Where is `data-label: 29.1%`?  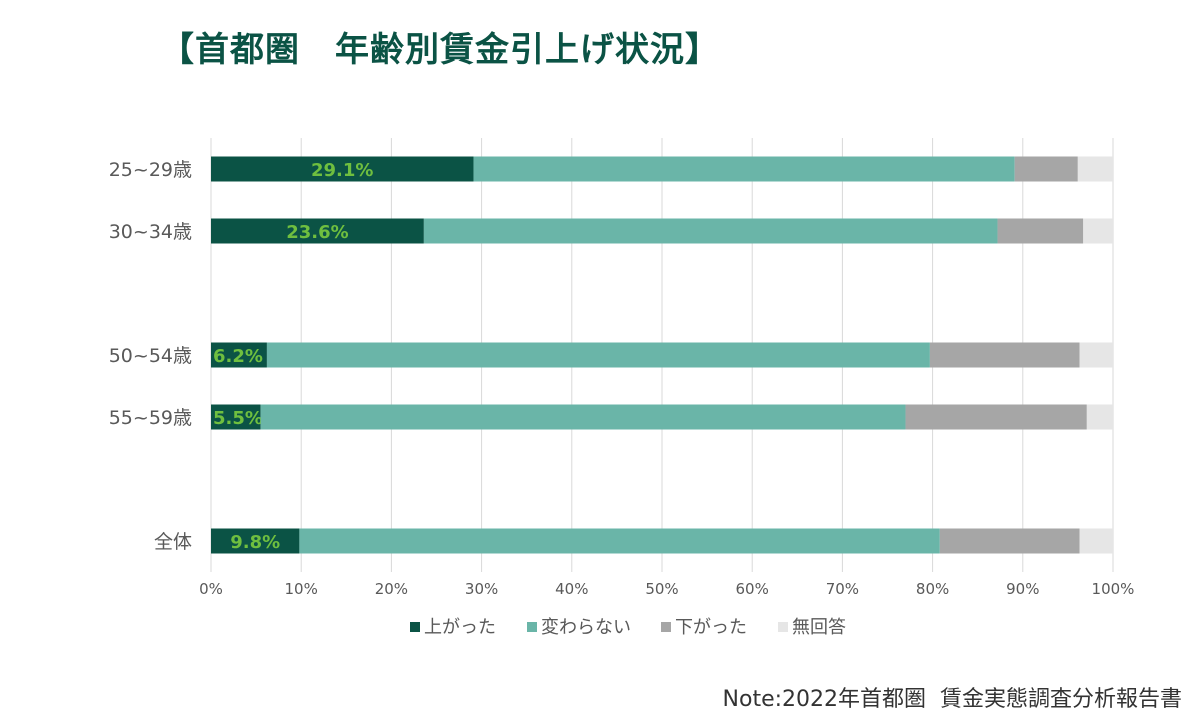 data-label: 29.1% is located at coordinates (342, 170).